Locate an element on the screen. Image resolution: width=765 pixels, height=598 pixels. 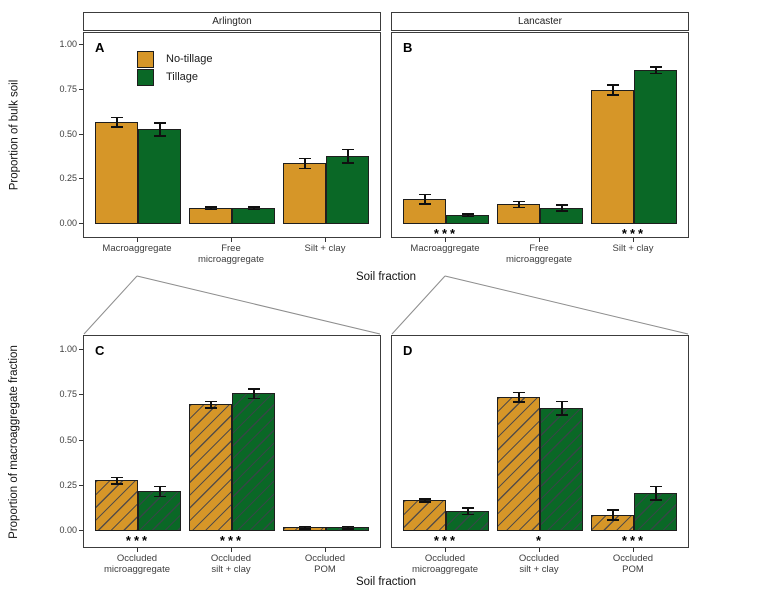
y-axis-title-top-text: Proportion of bulk soil is located at coordinates (14, 135).